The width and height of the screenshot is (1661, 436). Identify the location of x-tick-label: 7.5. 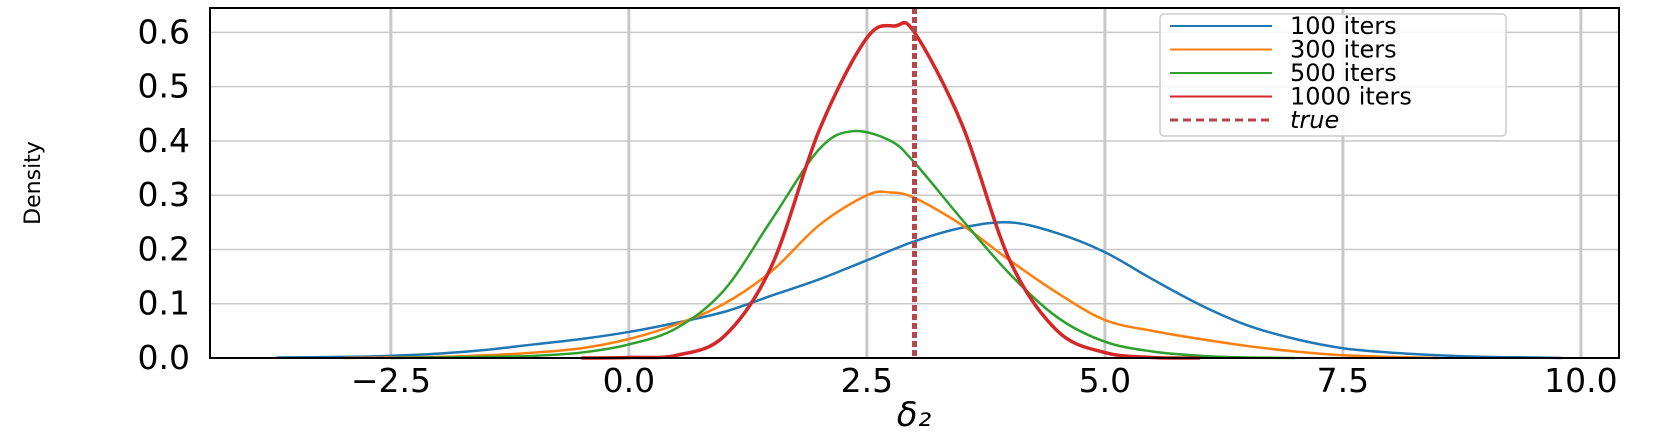
(1343, 380).